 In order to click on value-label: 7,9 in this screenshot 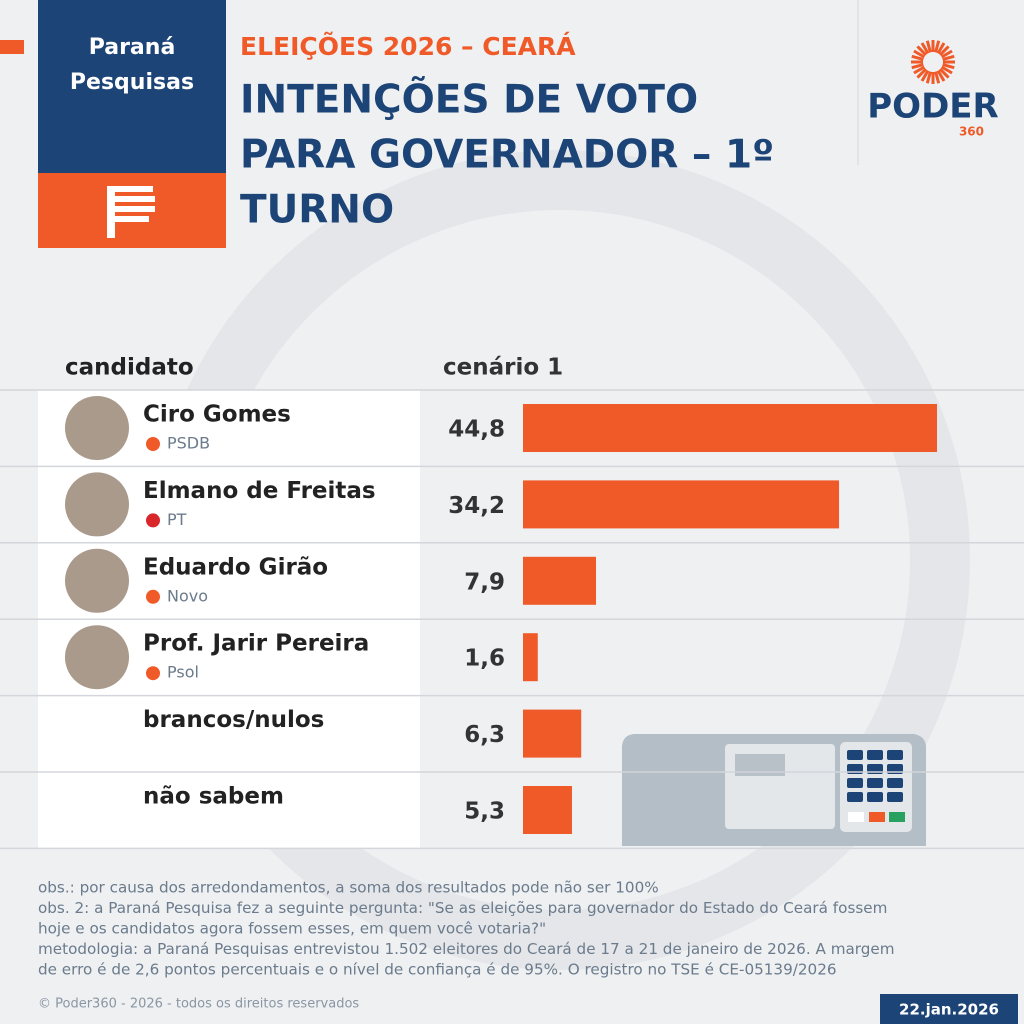, I will do `click(484, 582)`.